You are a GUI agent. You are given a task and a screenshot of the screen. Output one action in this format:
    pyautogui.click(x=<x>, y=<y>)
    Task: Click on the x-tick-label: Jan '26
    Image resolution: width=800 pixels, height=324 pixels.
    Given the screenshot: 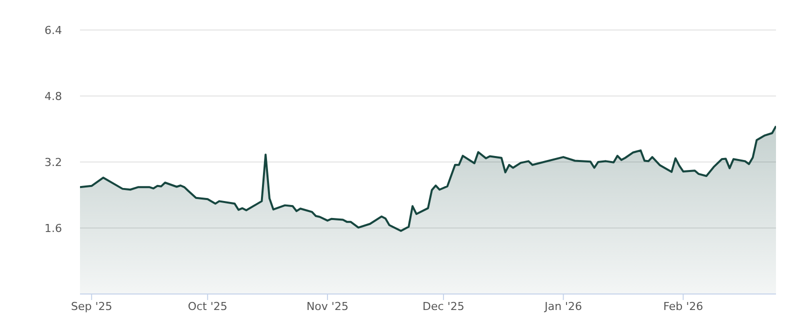 What is the action you would take?
    pyautogui.click(x=563, y=306)
    